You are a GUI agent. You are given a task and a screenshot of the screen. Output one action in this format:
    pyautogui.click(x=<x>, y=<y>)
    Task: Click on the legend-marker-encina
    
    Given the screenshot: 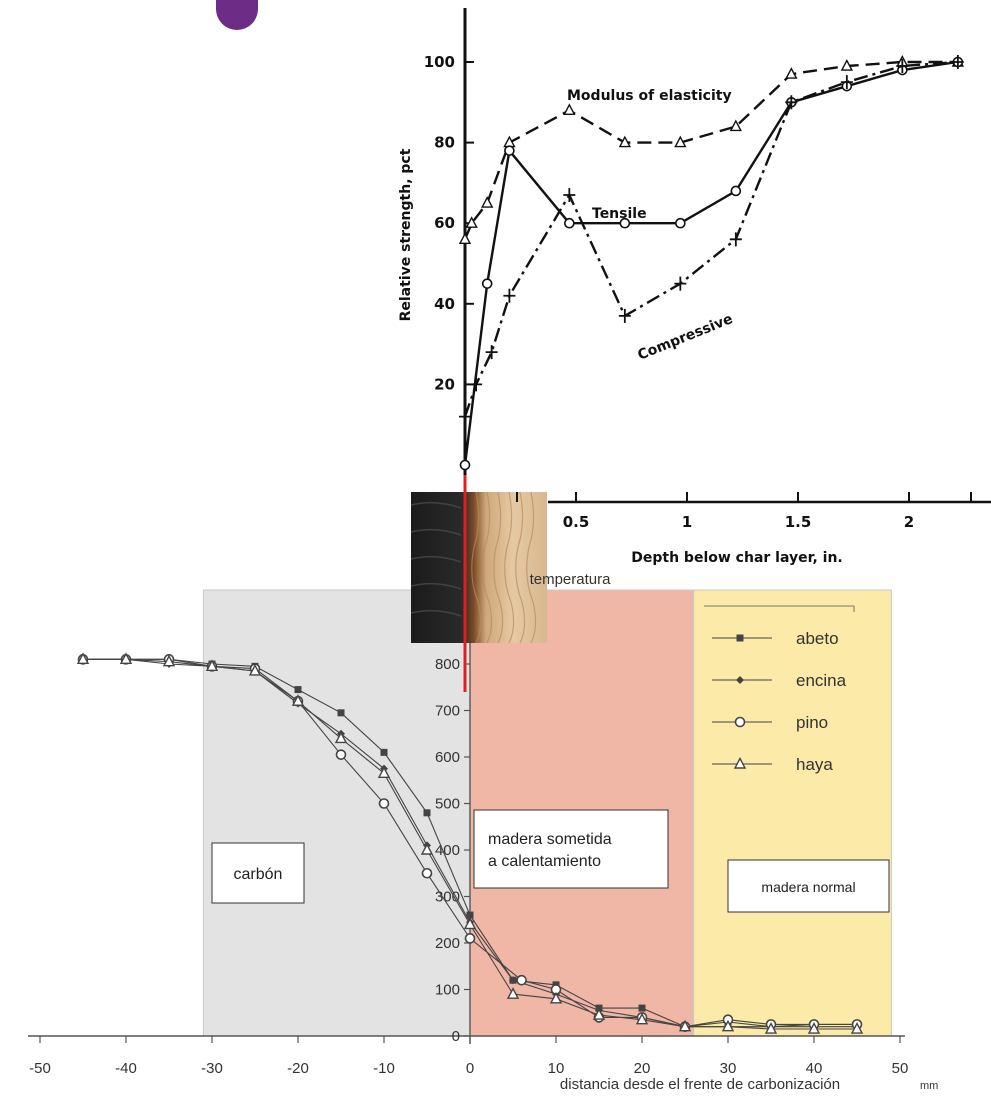 What is the action you would take?
    pyautogui.click(x=740, y=680)
    